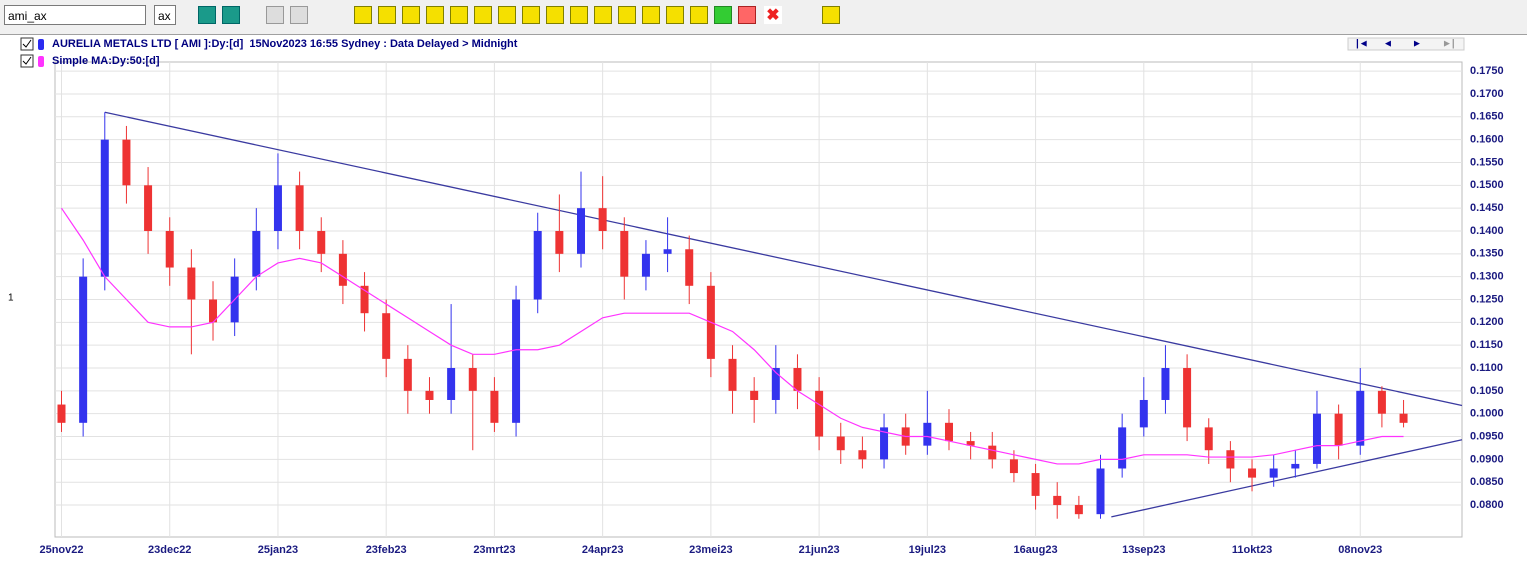 This screenshot has height=567, width=1527. What do you see at coordinates (1406, 44) in the screenshot?
I see `nav-bar` at bounding box center [1406, 44].